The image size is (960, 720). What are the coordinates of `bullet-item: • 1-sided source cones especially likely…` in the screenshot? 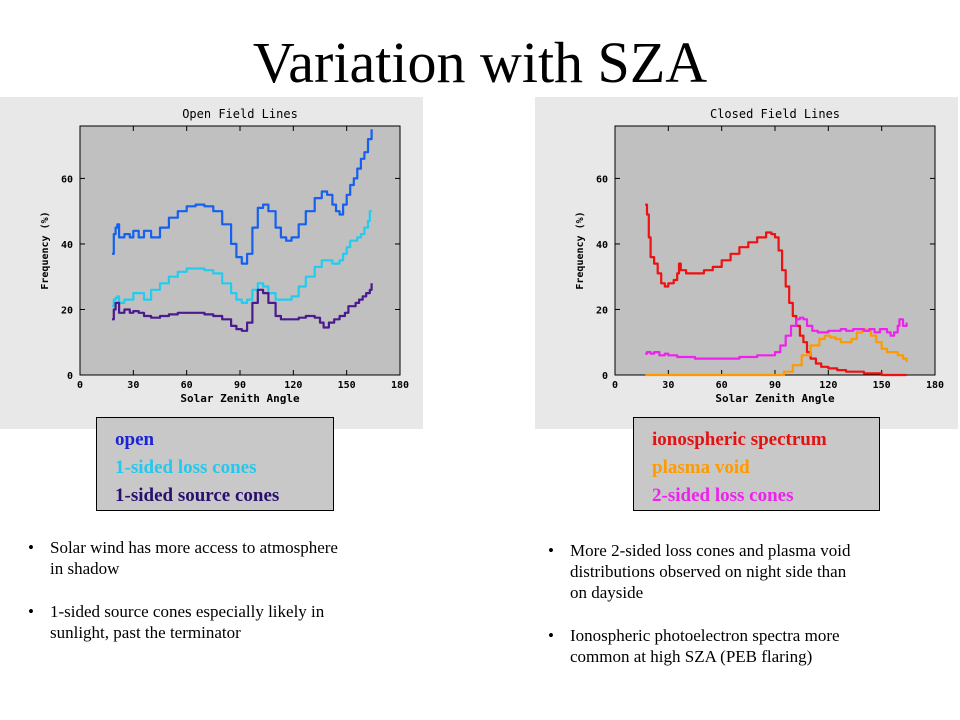 It's located at (238, 622).